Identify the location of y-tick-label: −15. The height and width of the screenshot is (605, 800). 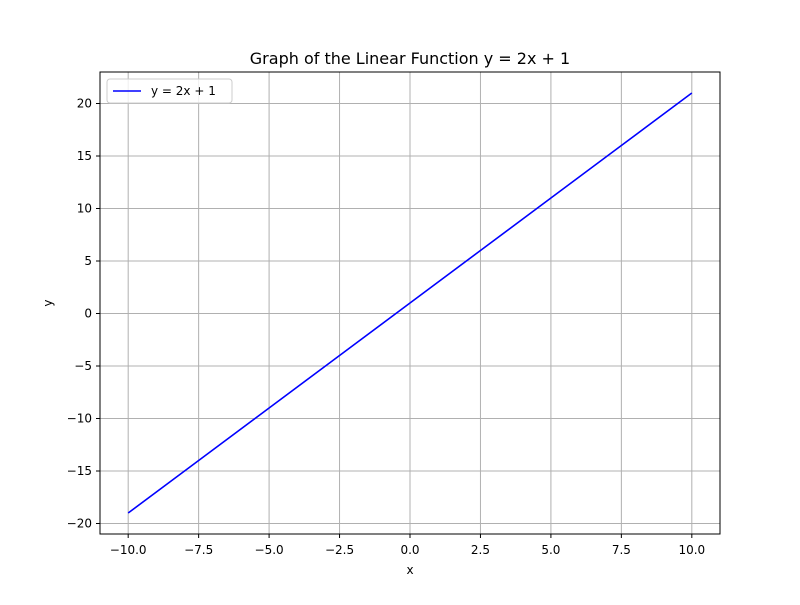
(79, 471).